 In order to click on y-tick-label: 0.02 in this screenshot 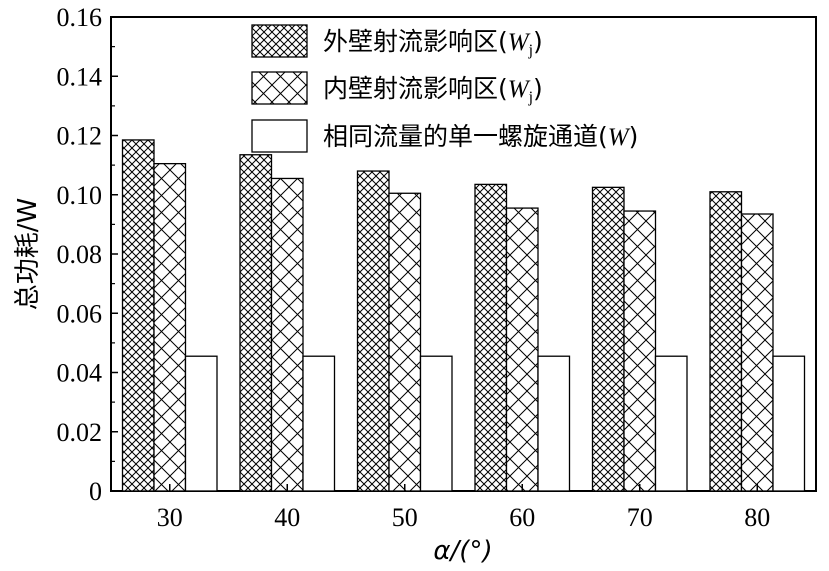, I will do `click(80, 432)`.